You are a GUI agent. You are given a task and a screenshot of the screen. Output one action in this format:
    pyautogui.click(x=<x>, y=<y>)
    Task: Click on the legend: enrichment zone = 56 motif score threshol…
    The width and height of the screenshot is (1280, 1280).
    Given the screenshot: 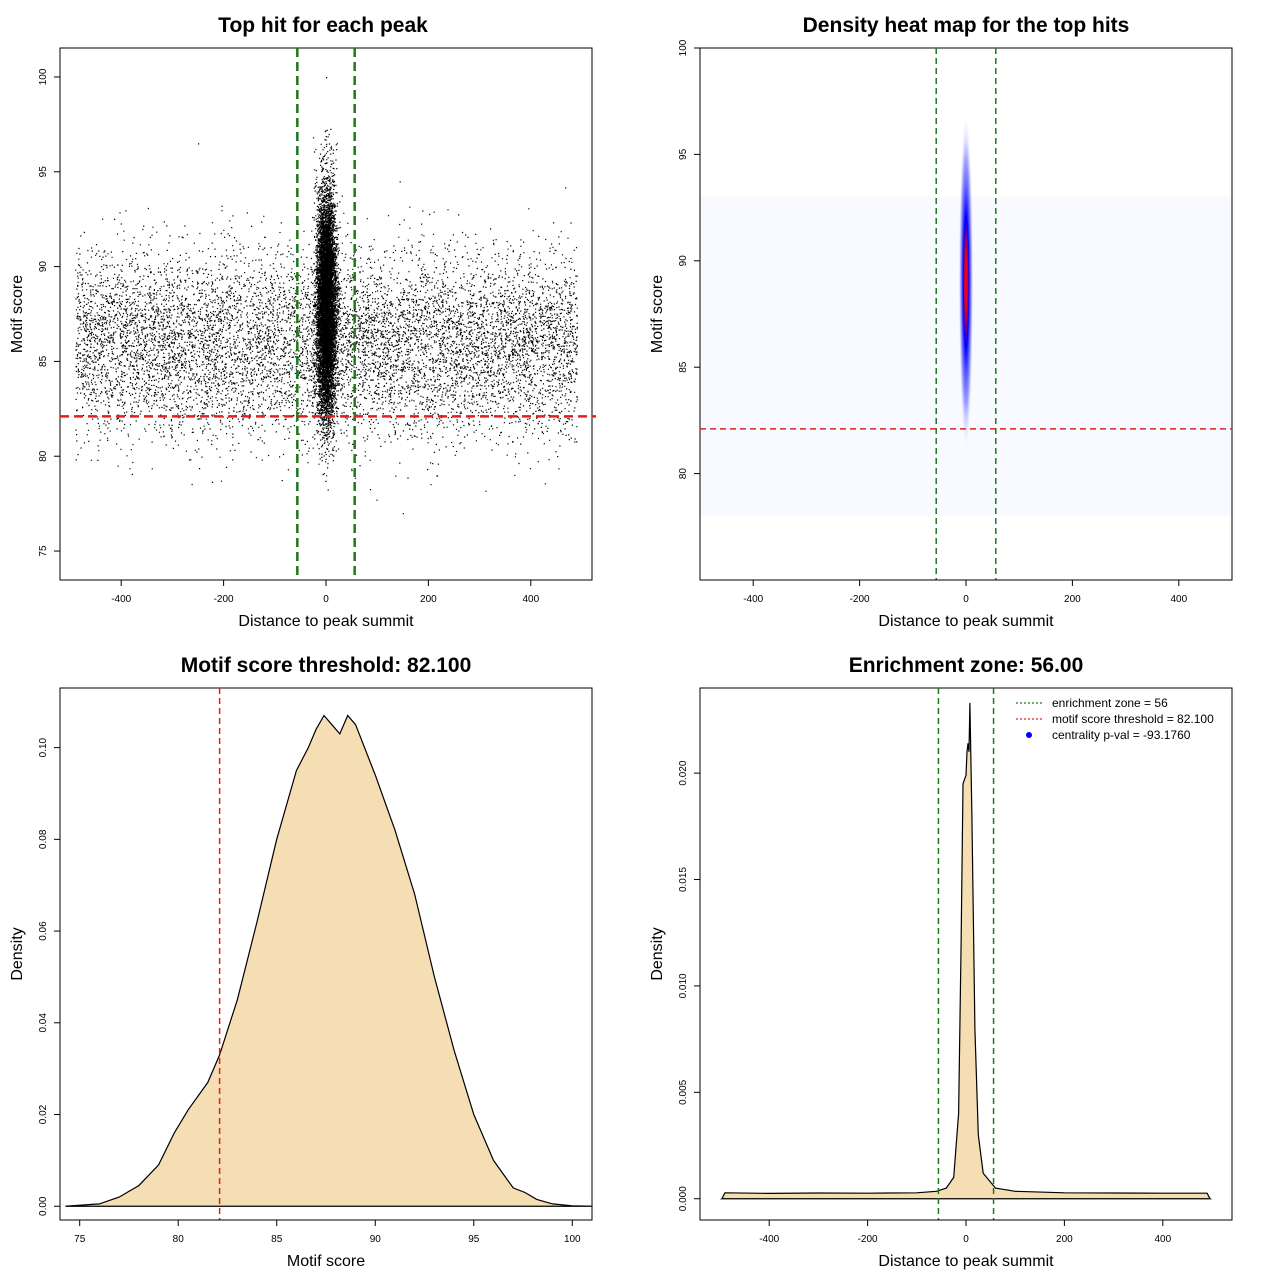 What is the action you would take?
    pyautogui.click(x=1115, y=719)
    